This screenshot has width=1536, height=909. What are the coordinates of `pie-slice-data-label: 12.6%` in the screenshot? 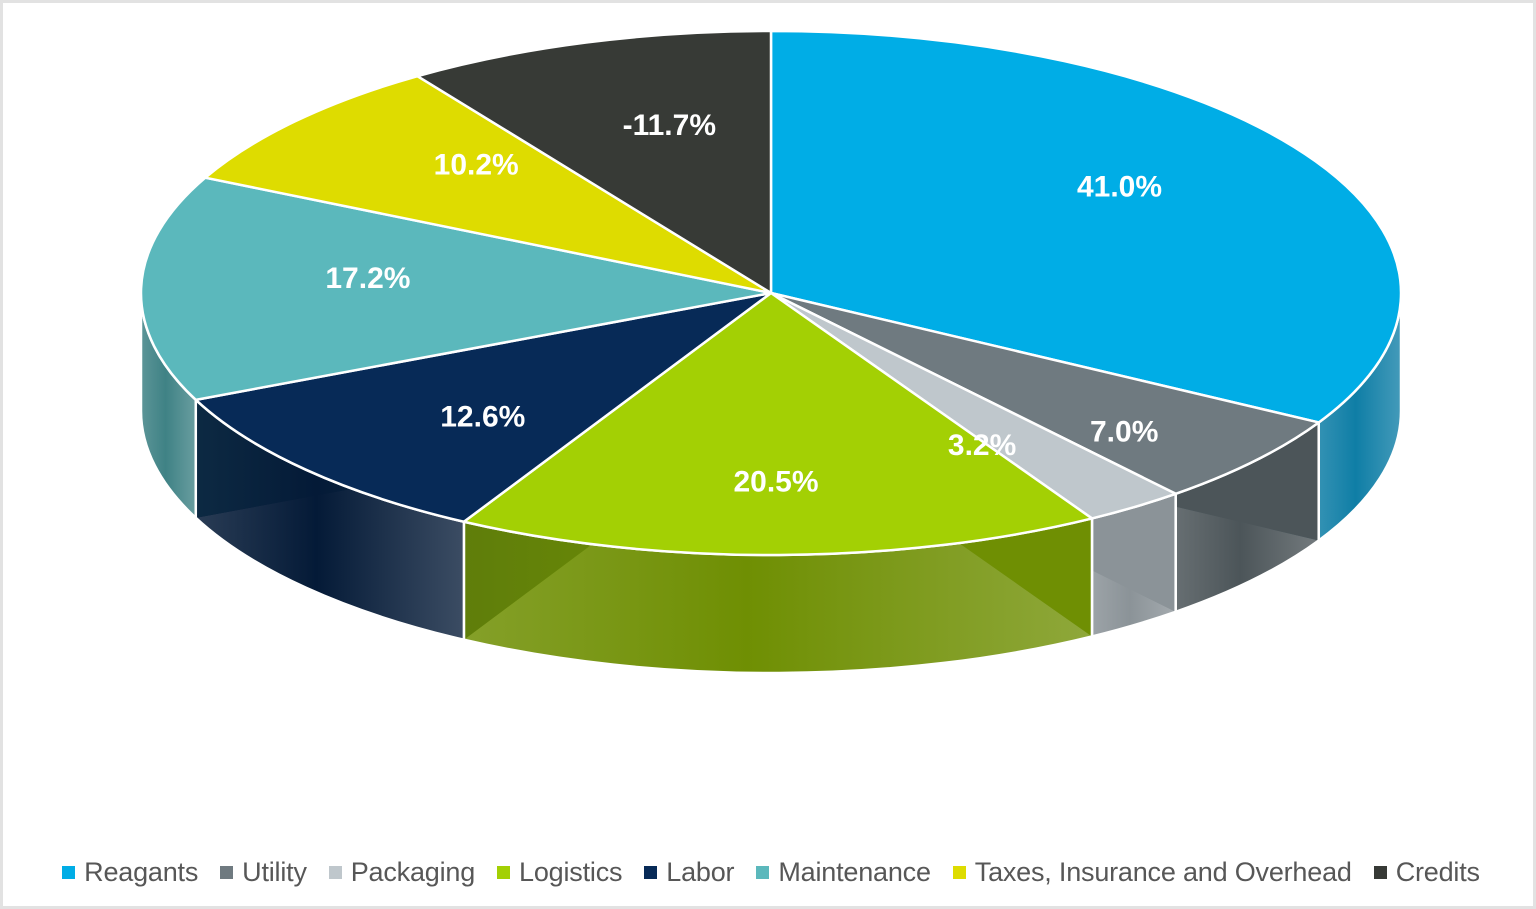 It's located at (482, 417).